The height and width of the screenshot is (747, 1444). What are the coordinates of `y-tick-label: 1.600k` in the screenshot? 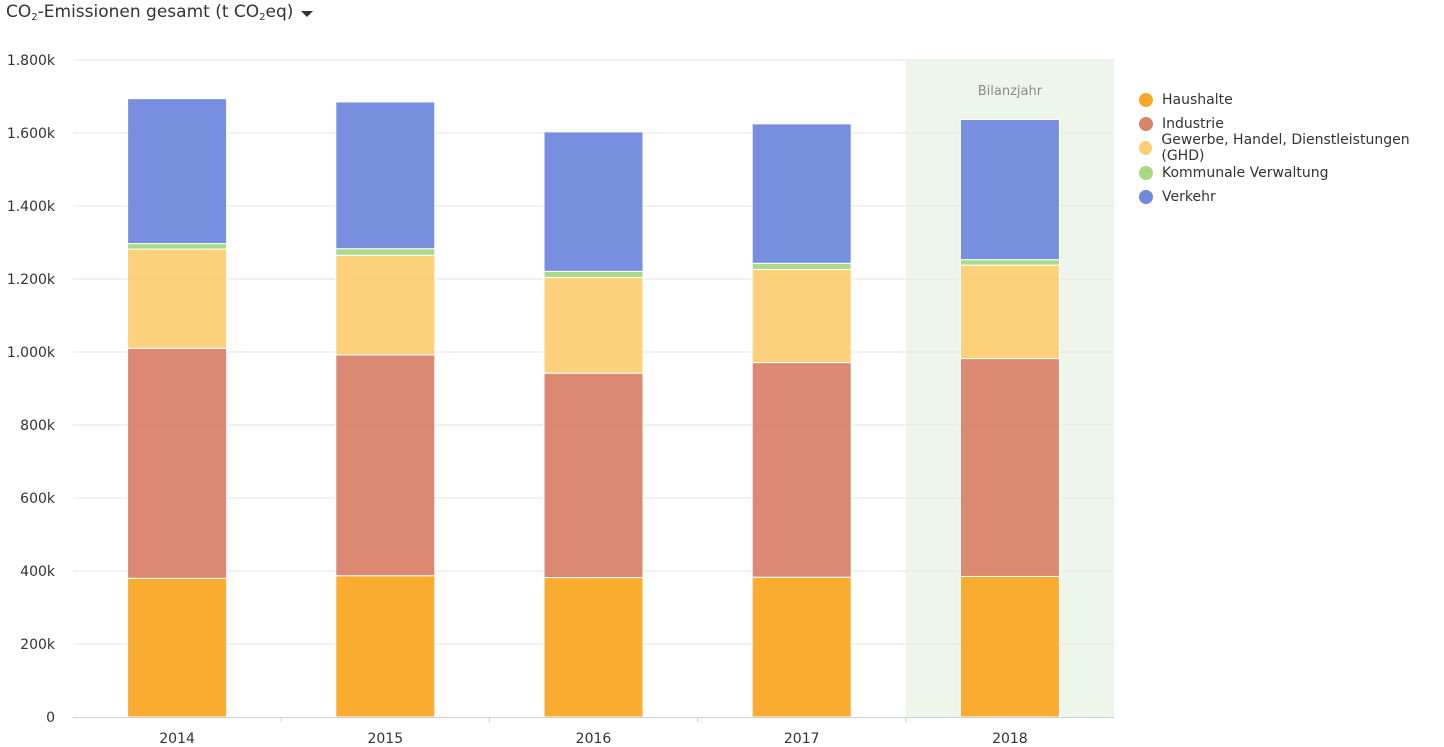 It's located at (31, 134).